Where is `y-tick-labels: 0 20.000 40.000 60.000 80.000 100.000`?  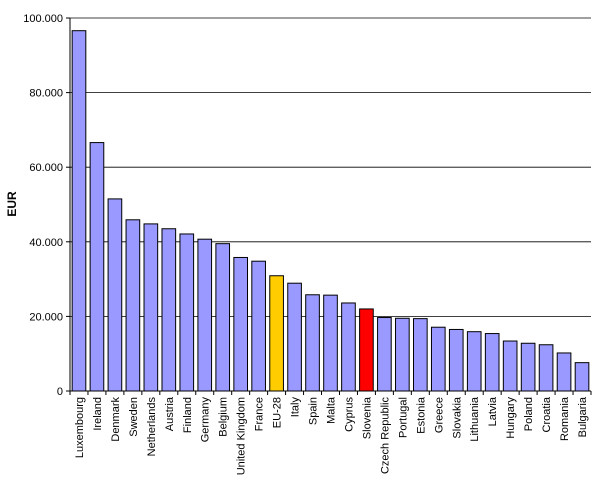 y-tick-labels: 0 20.000 40.000 60.000 80.000 100.000 is located at coordinates (46, 205).